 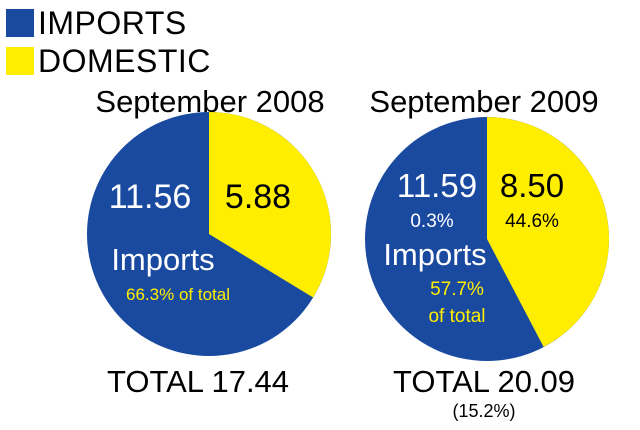 What do you see at coordinates (178, 294) in the screenshot?
I see `imports-share-label: 66.3% of total` at bounding box center [178, 294].